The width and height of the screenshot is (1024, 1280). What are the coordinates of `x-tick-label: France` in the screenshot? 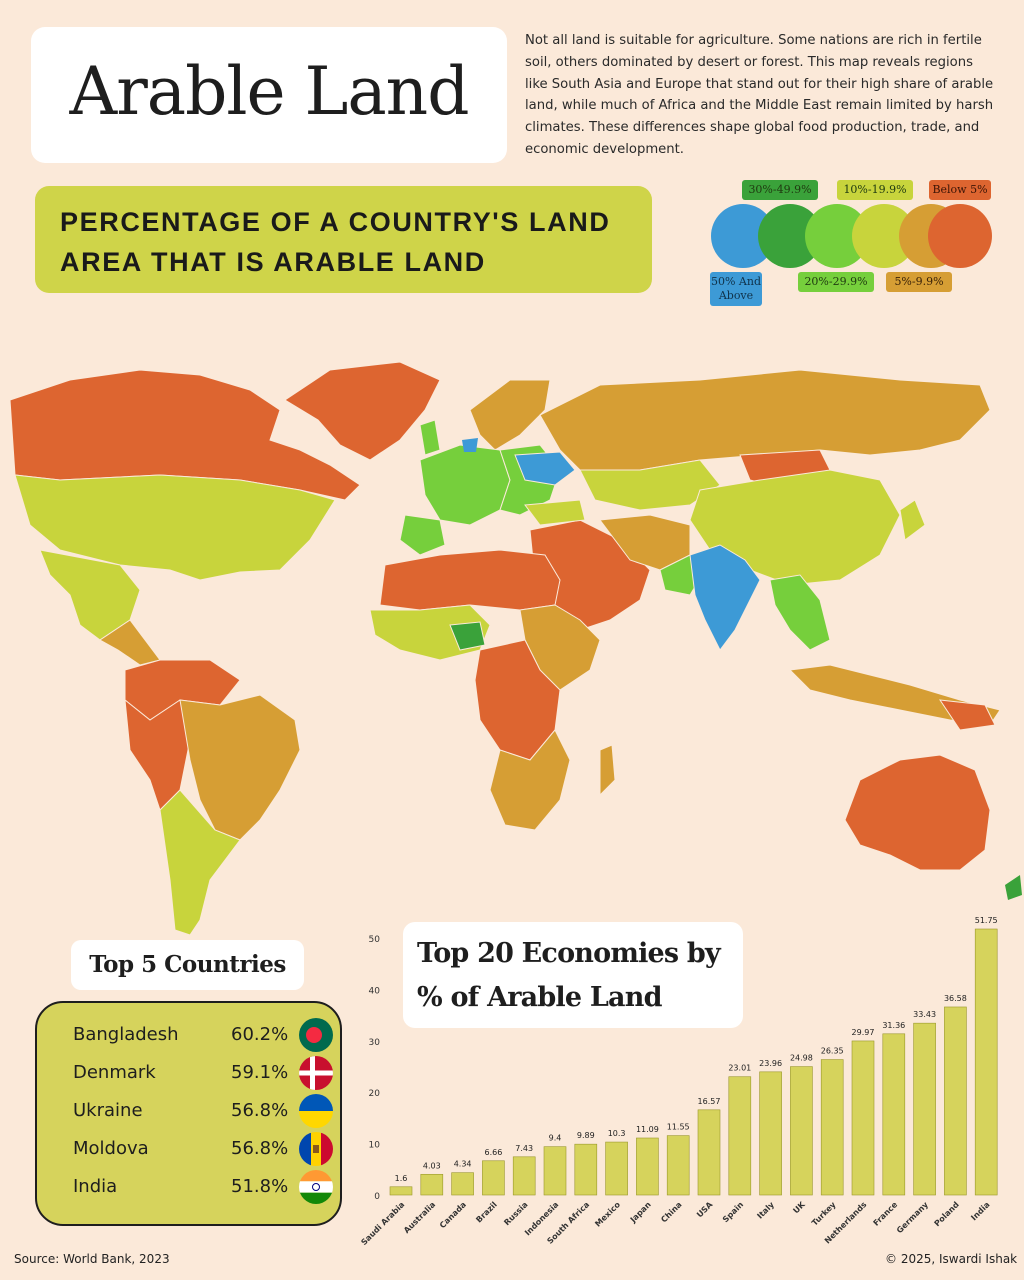 It's located at (886, 1214).